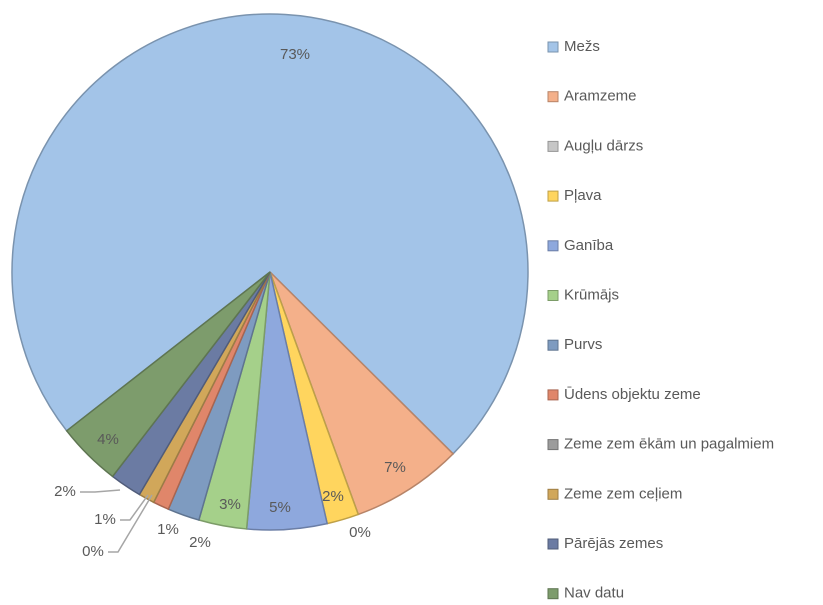  I want to click on legend-label: Ganība, so click(589, 245).